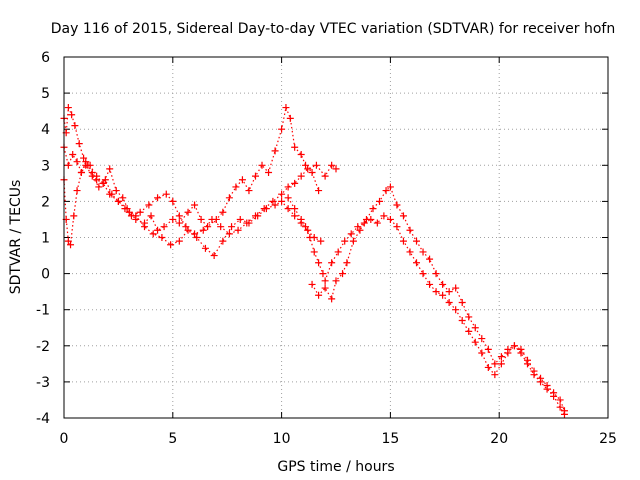 The height and width of the screenshot is (480, 640). I want to click on x-tick-label: 5, so click(172, 439).